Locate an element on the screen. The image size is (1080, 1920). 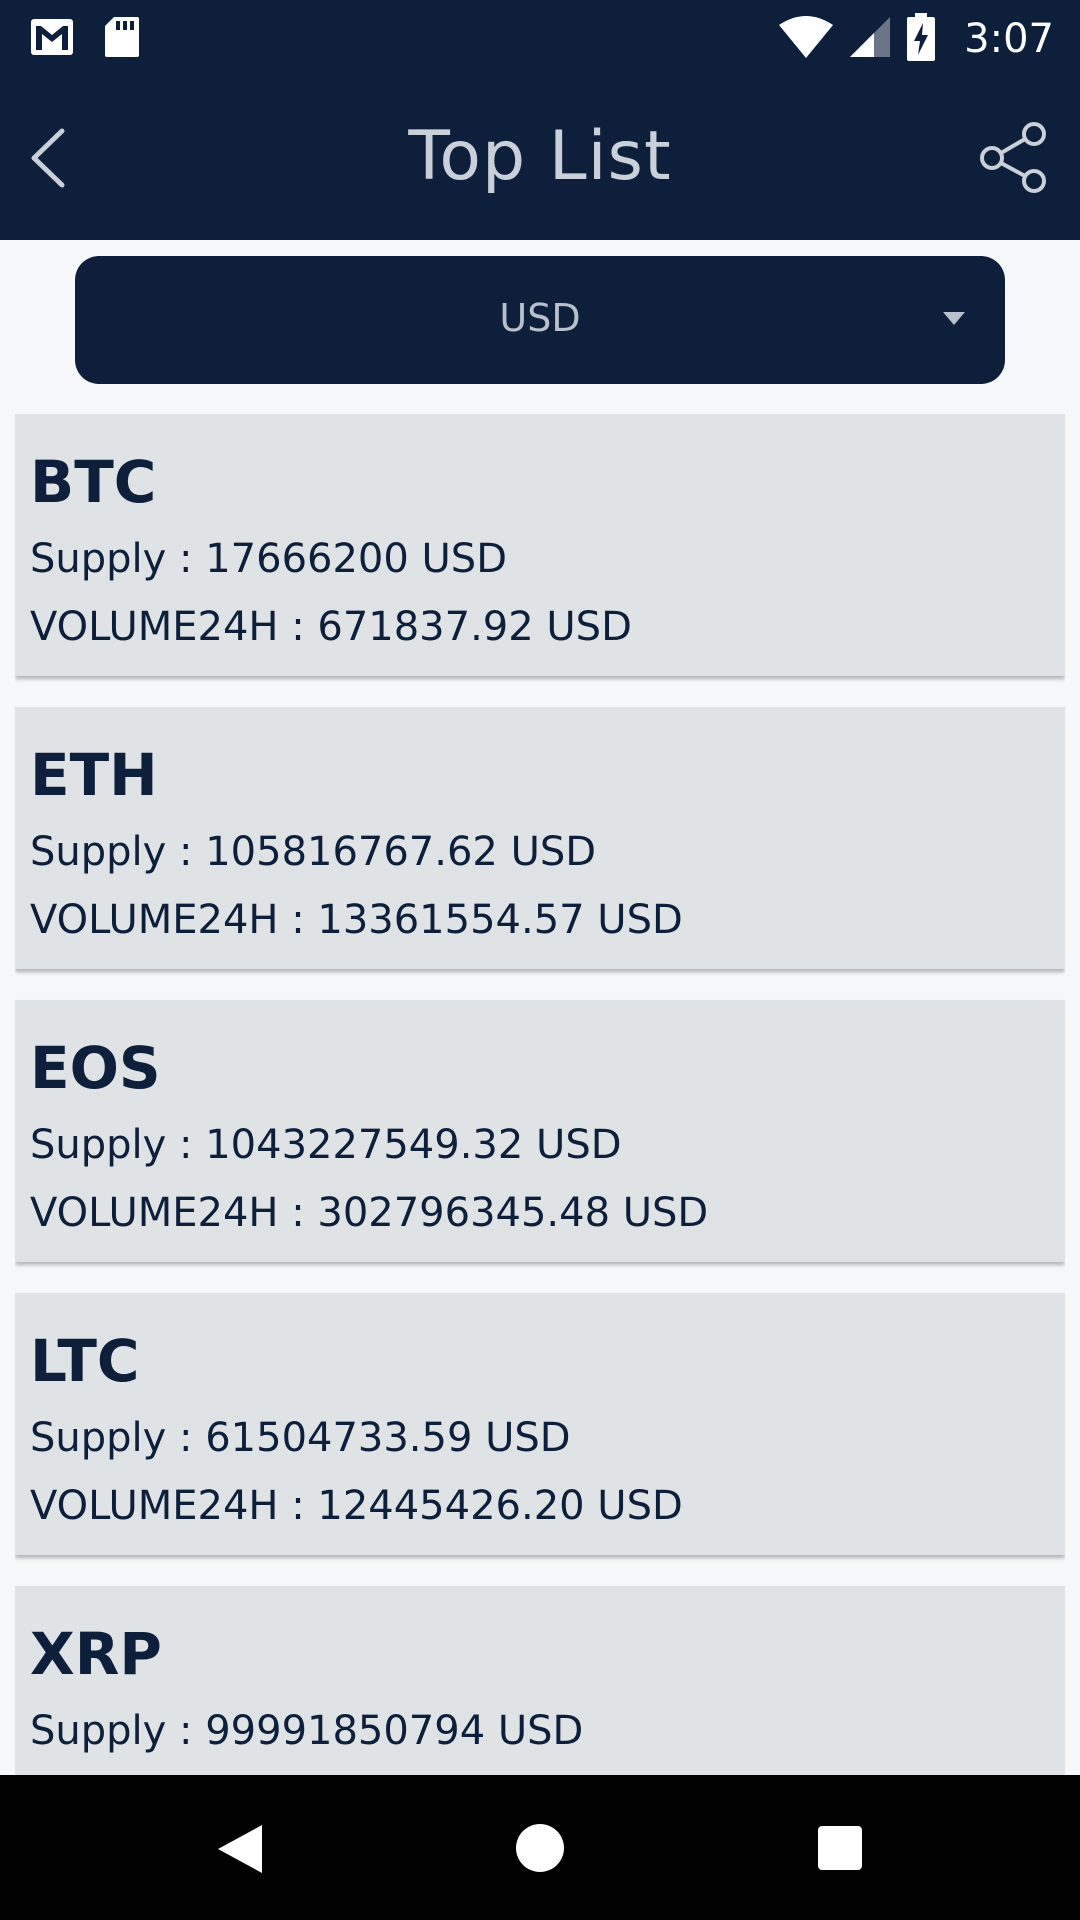
gmail-icon is located at coordinates (52, 39).